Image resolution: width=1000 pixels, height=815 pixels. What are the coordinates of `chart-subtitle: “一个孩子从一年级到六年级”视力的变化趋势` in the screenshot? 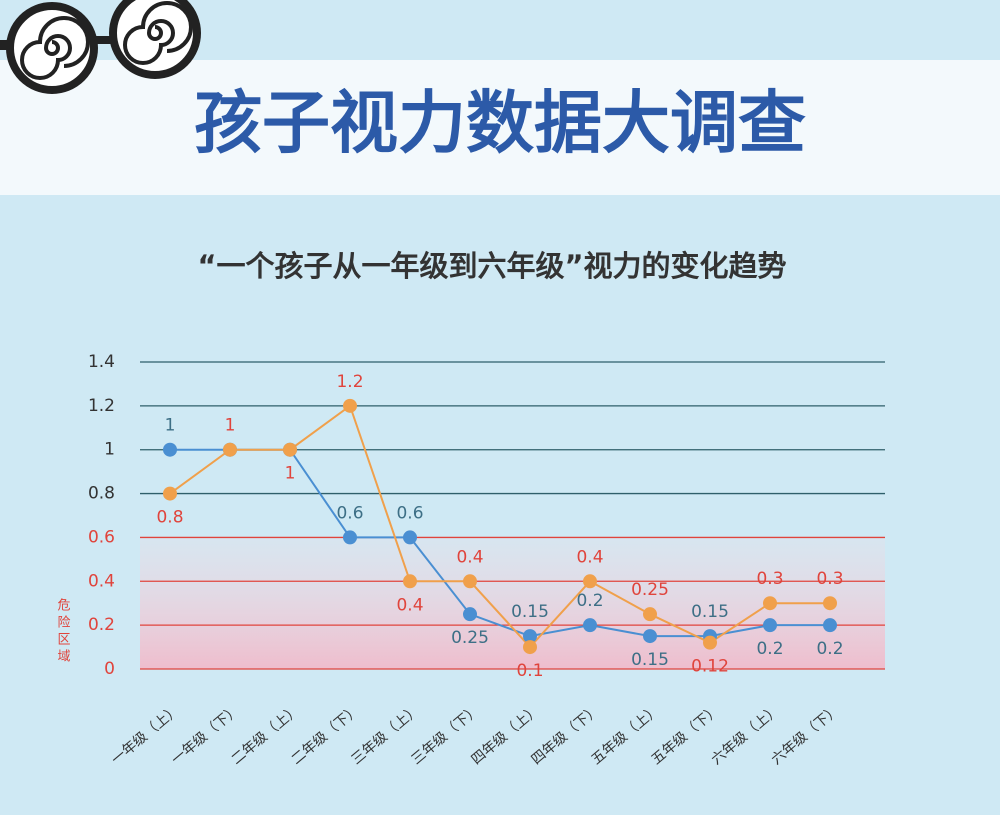 It's located at (491, 266).